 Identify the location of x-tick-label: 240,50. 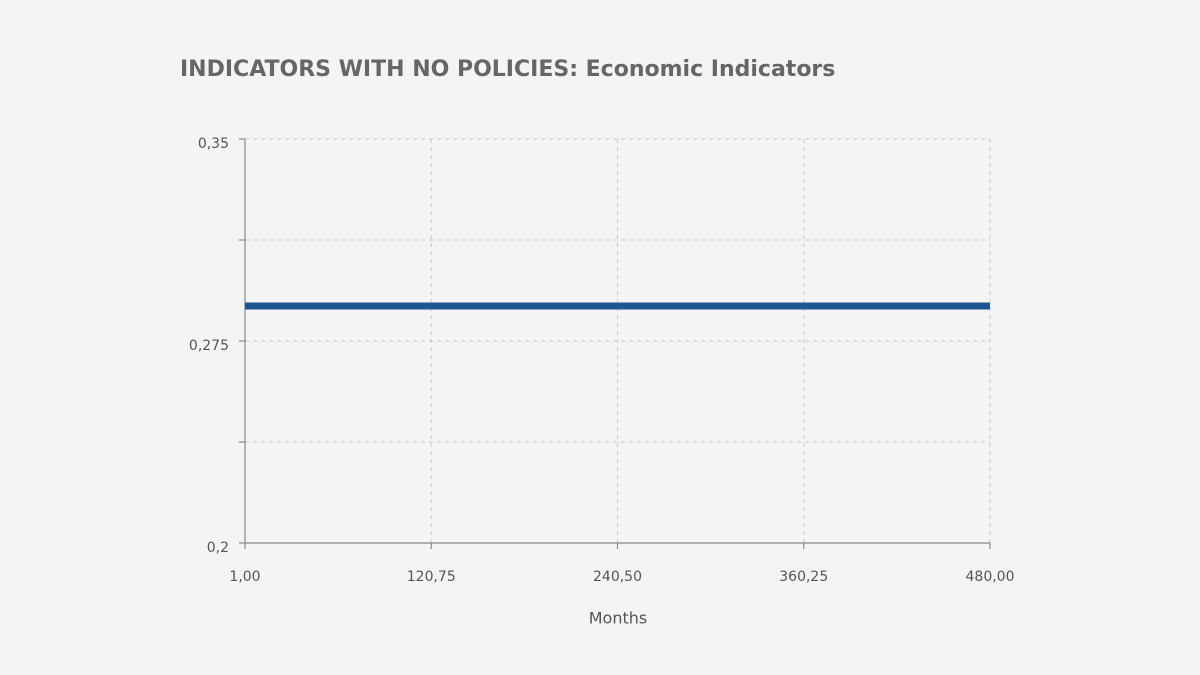
(617, 577).